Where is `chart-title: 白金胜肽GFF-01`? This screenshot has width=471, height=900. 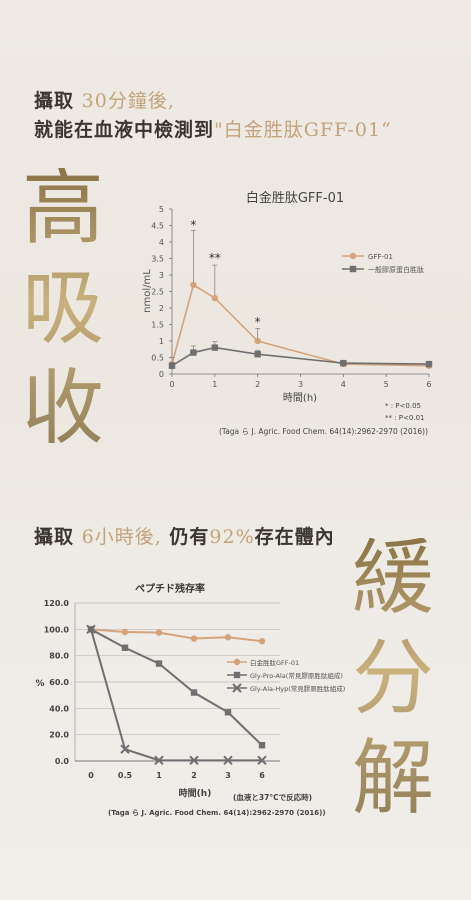 chart-title: 白金胜肽GFF-01 is located at coordinates (295, 198).